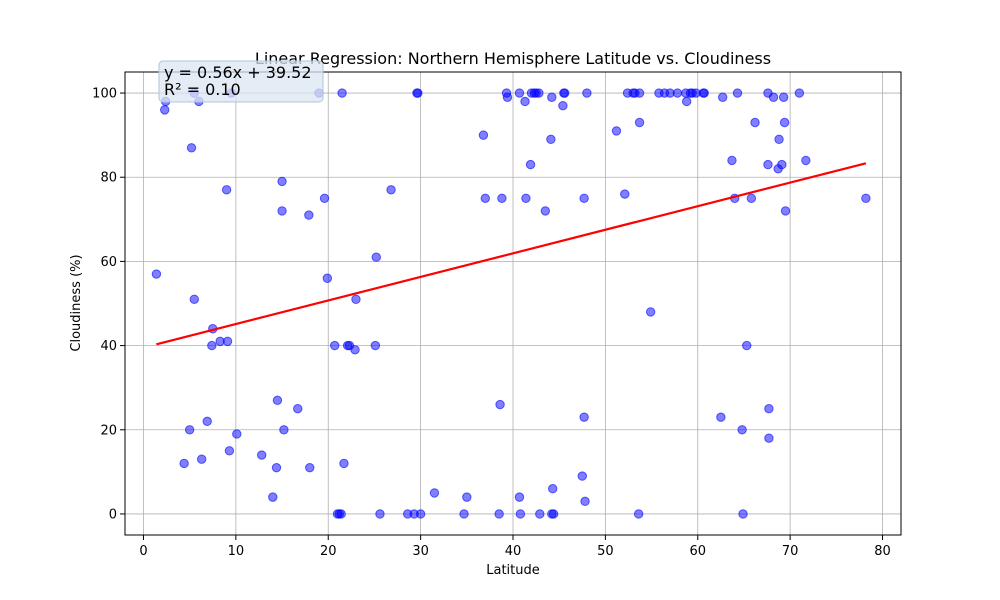  Describe the element at coordinates (143, 551) in the screenshot. I see `x-tick-label: 0` at that location.